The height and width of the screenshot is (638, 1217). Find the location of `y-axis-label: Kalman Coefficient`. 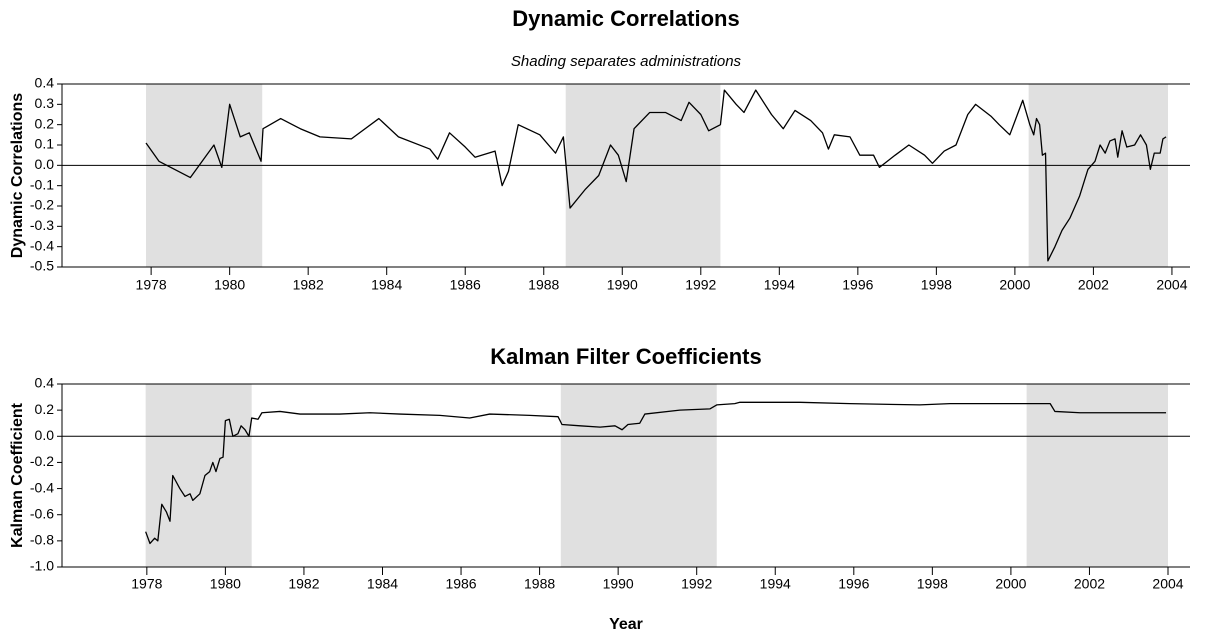

y-axis-label: Kalman Coefficient is located at coordinates (17, 475).